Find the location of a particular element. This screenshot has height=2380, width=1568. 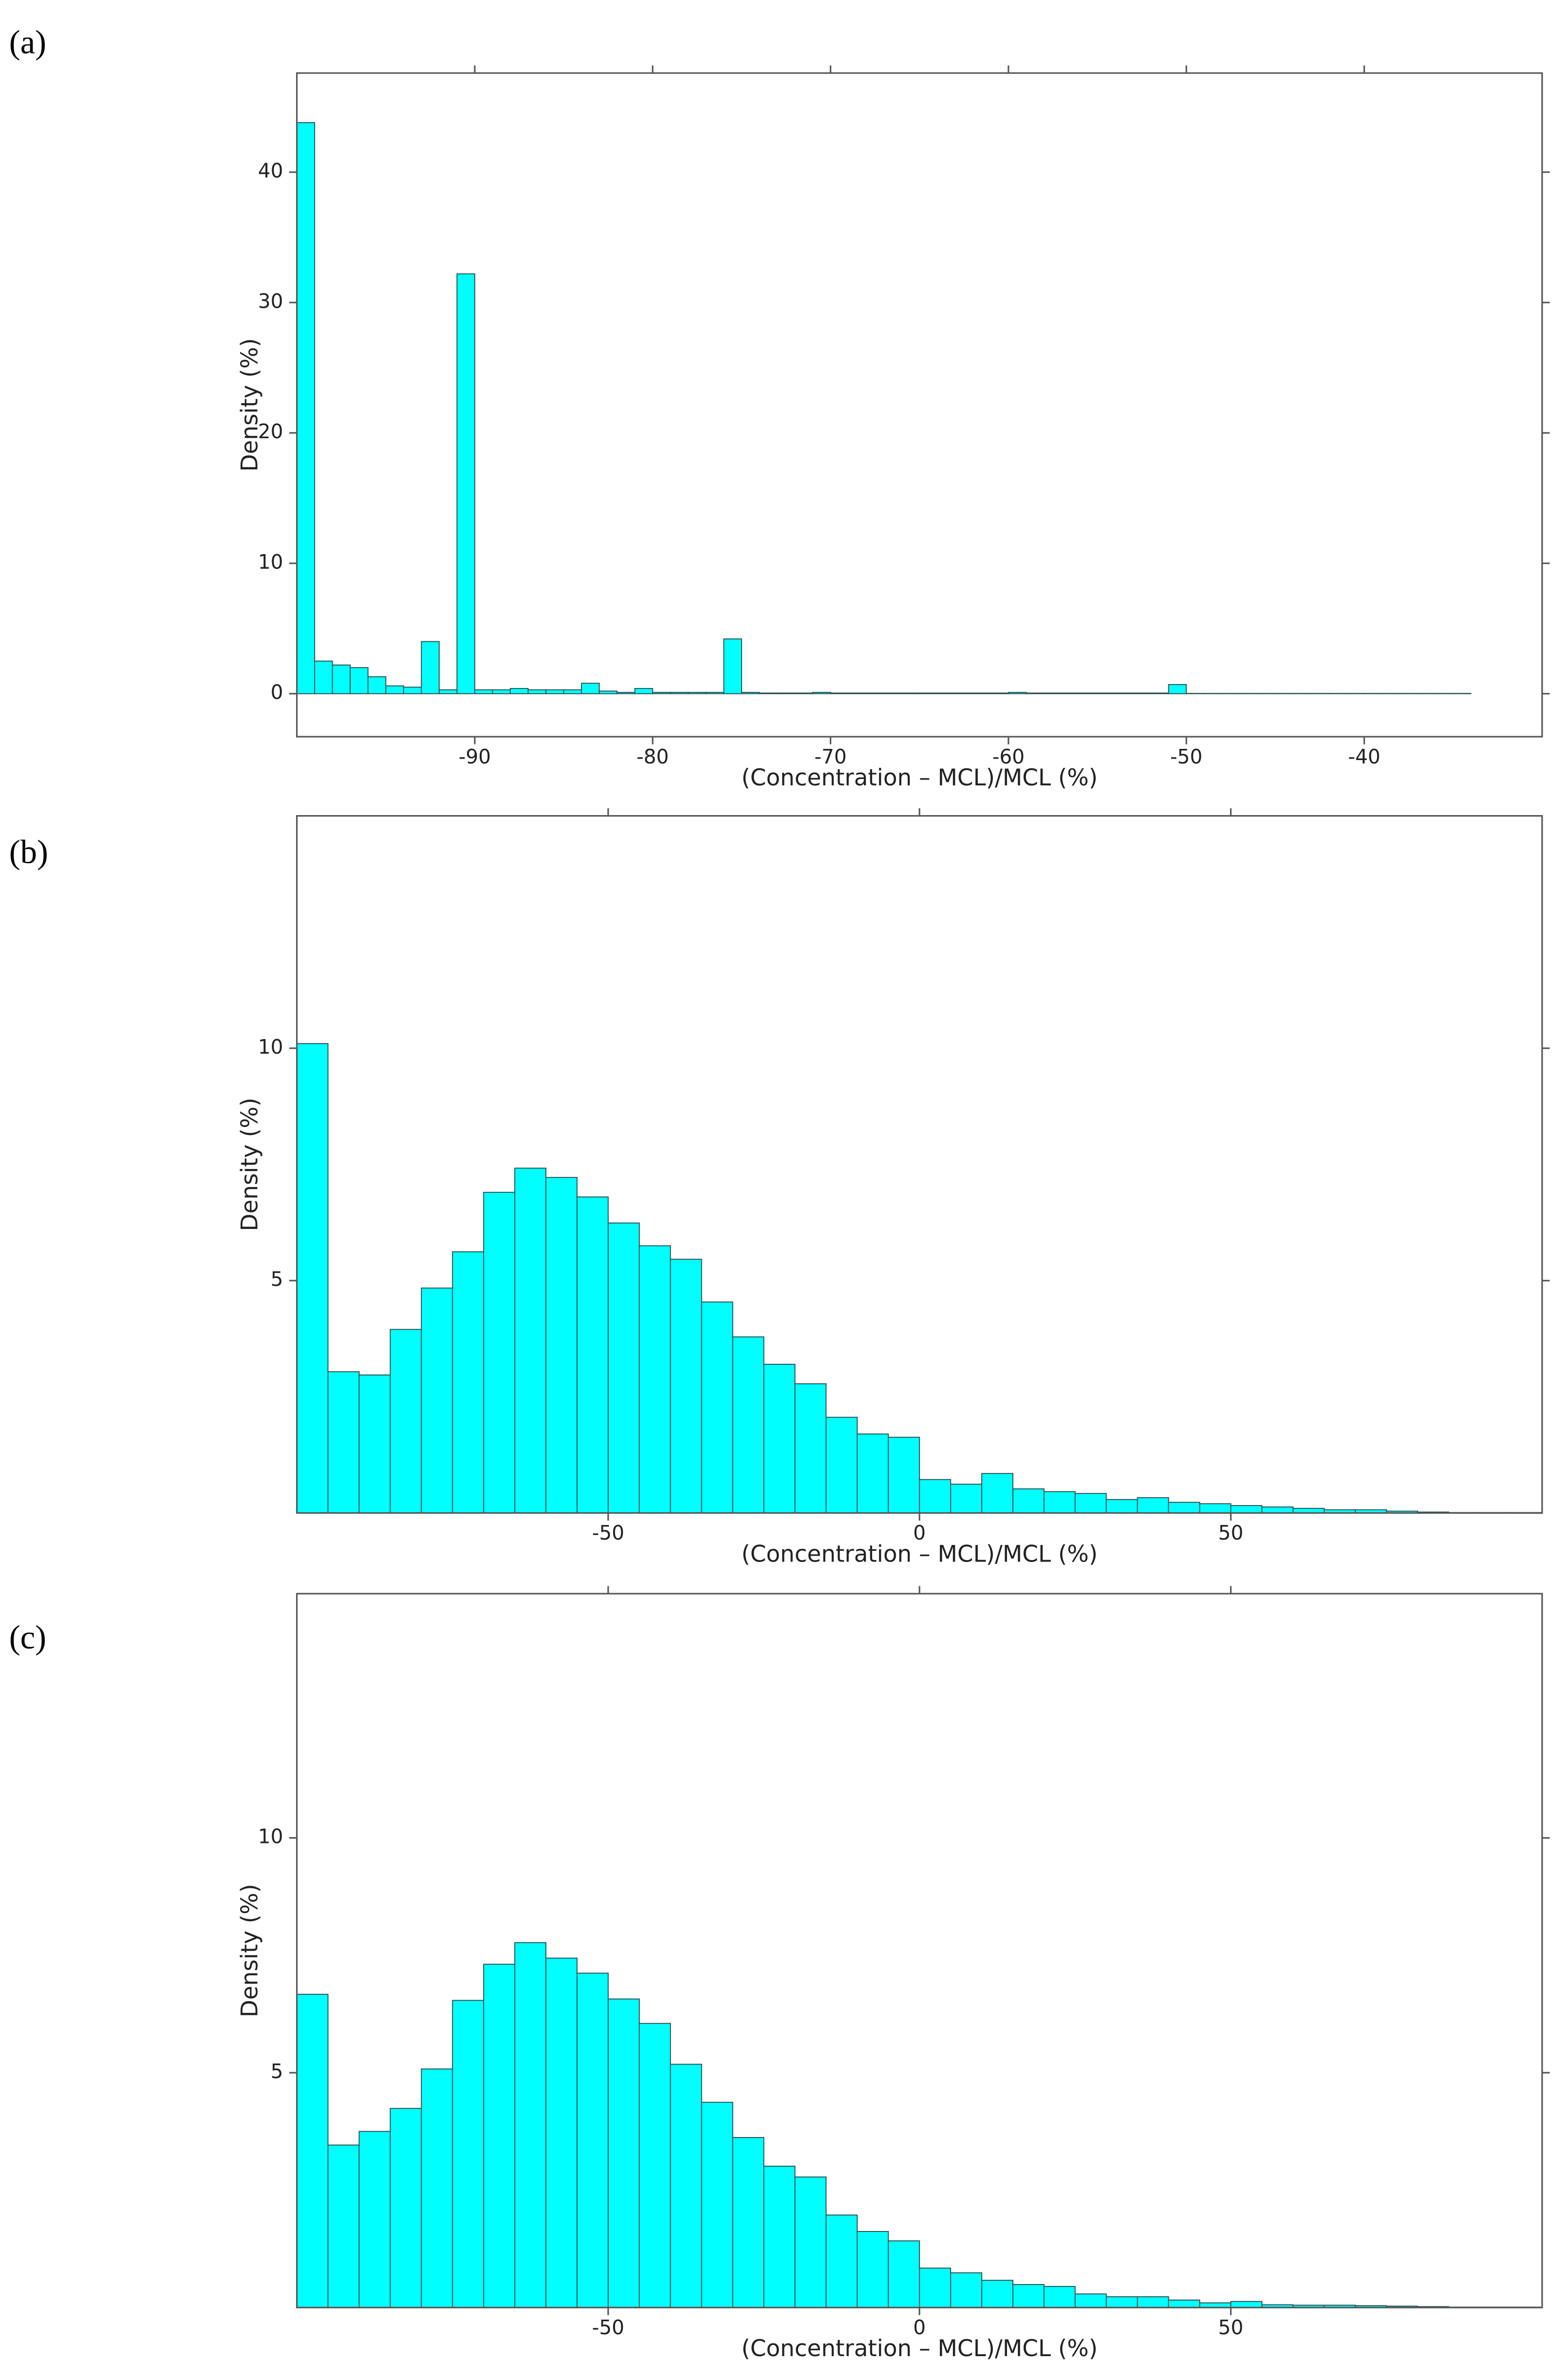

y-tick-label: 30 is located at coordinates (270, 301).